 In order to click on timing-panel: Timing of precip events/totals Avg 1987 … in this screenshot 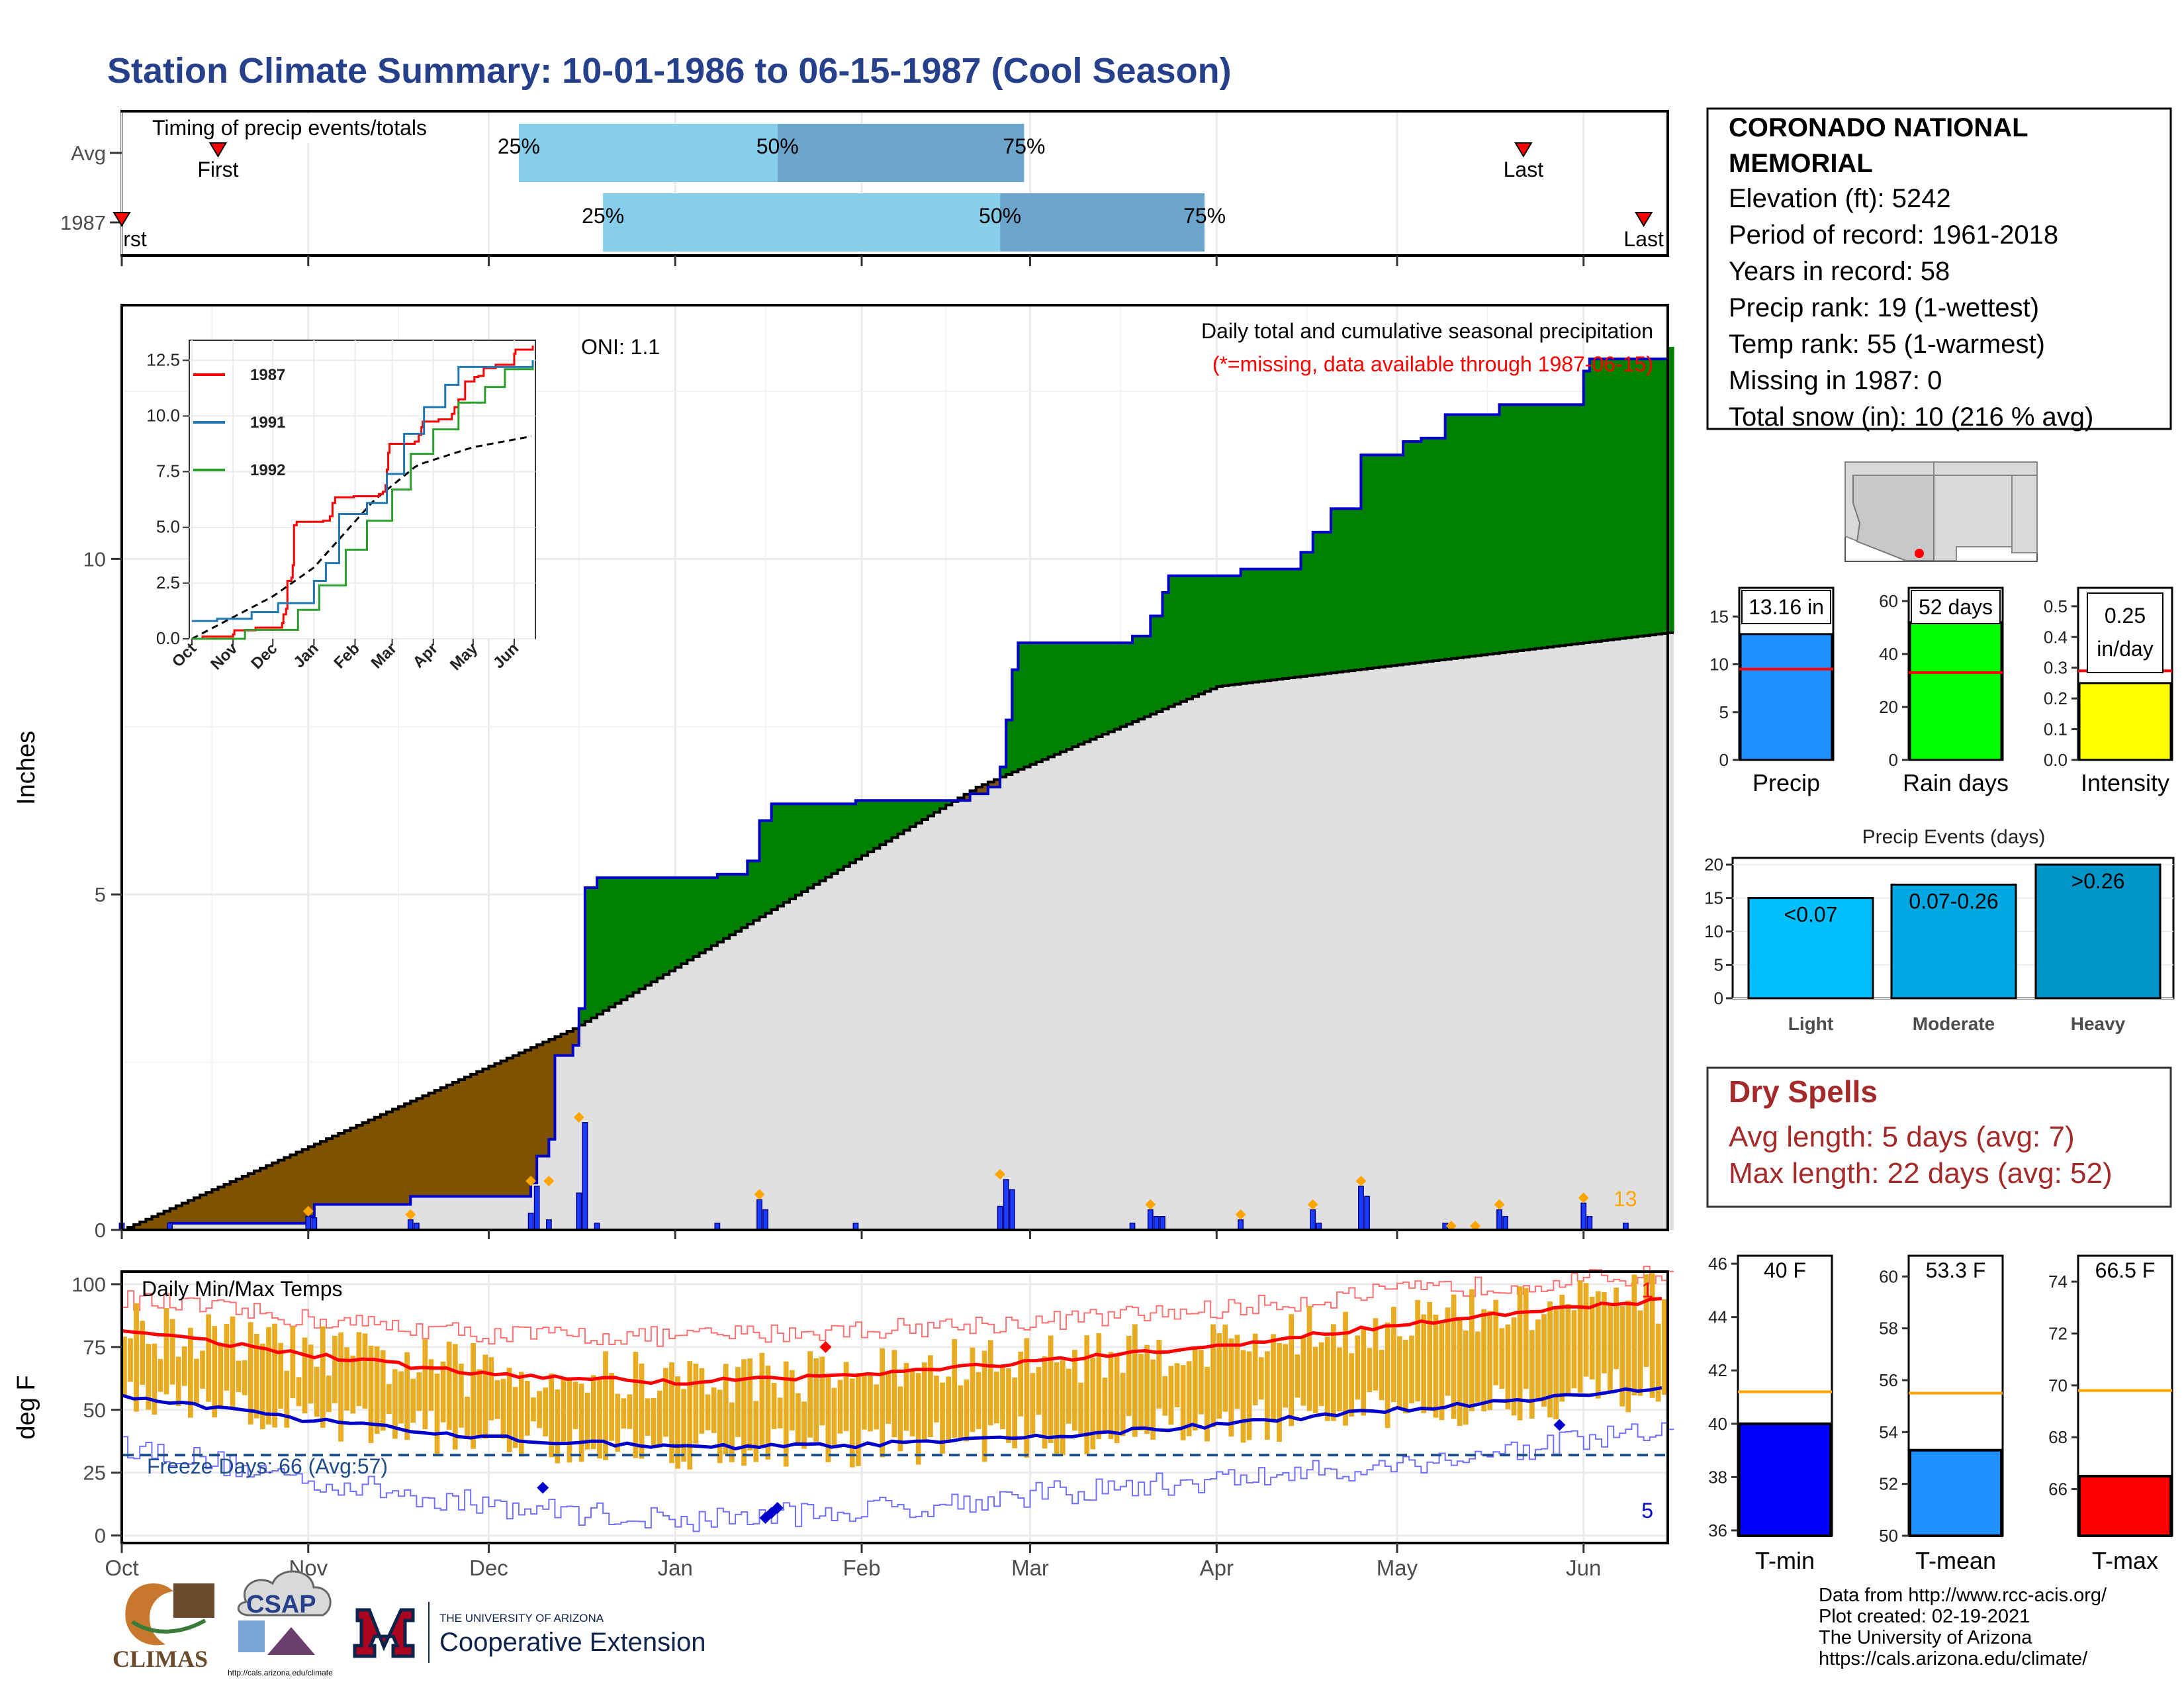, I will do `click(864, 188)`.